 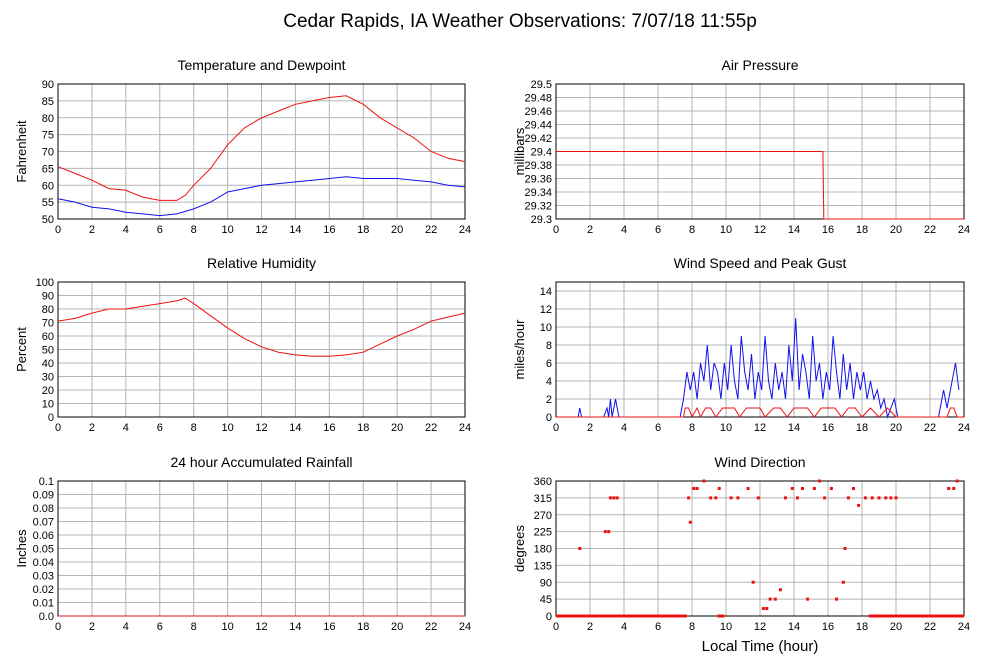 I want to click on y-tick-label: 65, so click(x=48, y=169).